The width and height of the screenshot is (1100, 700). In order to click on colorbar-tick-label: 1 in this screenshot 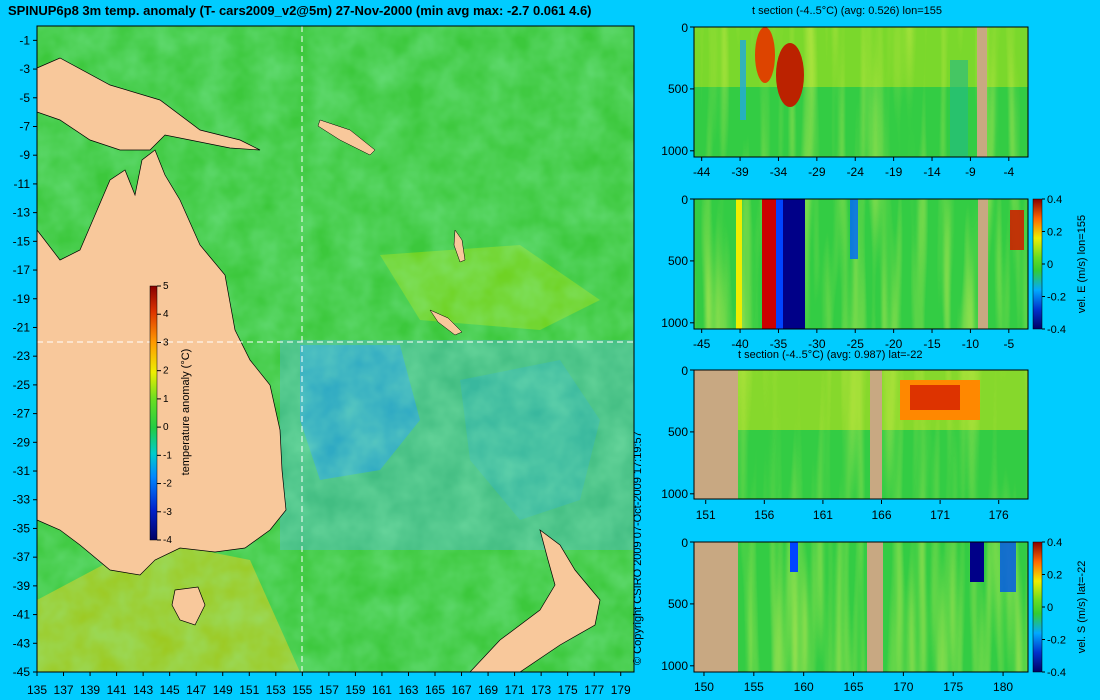, I will do `click(166, 399)`.